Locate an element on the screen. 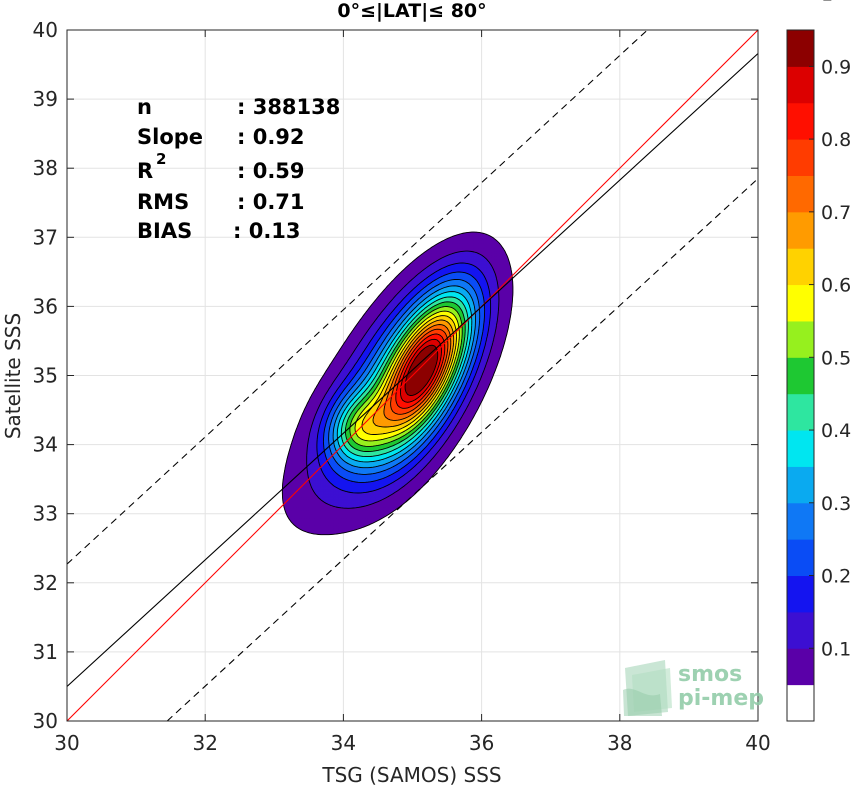 The width and height of the screenshot is (855, 787). x-tick-label: 34 is located at coordinates (343, 743).